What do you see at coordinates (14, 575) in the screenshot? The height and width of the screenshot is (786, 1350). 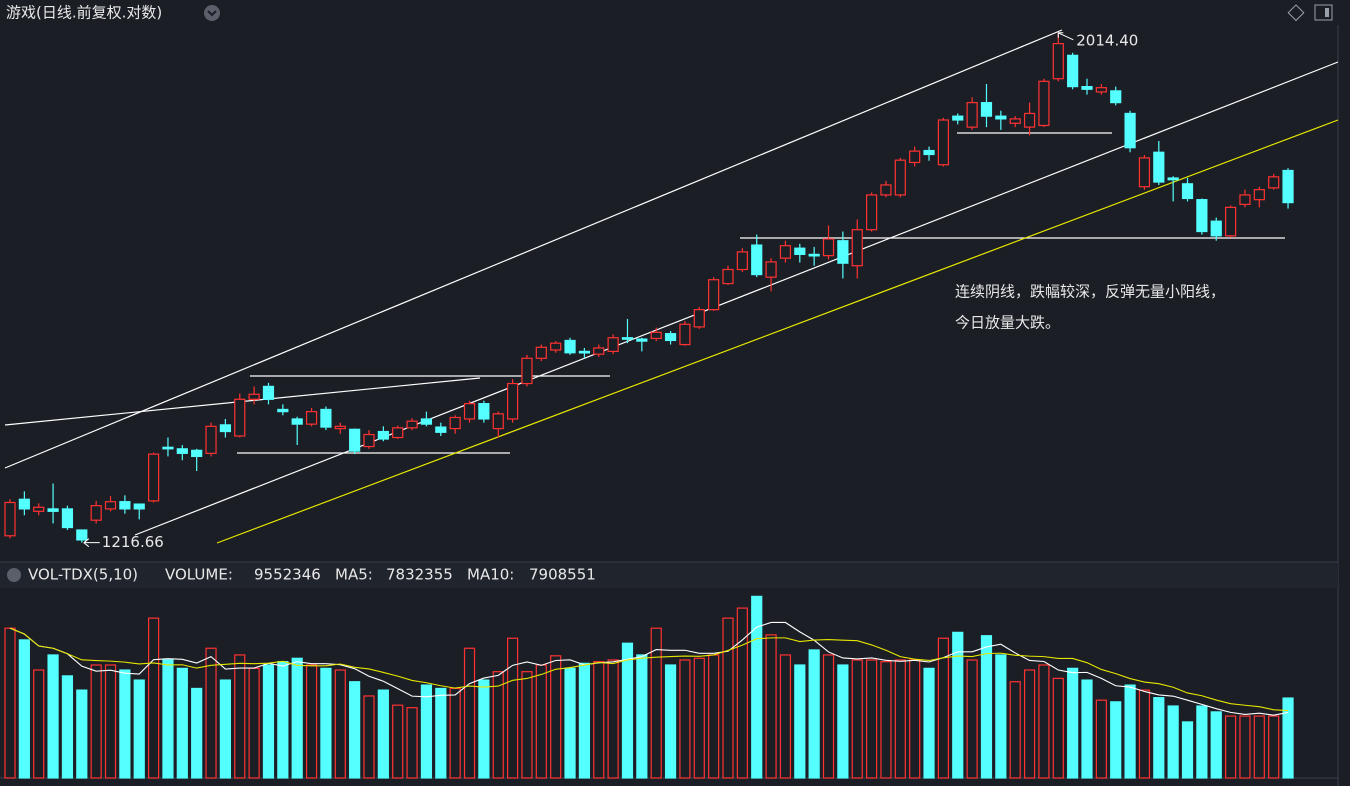 I see `volume-menu-icon` at bounding box center [14, 575].